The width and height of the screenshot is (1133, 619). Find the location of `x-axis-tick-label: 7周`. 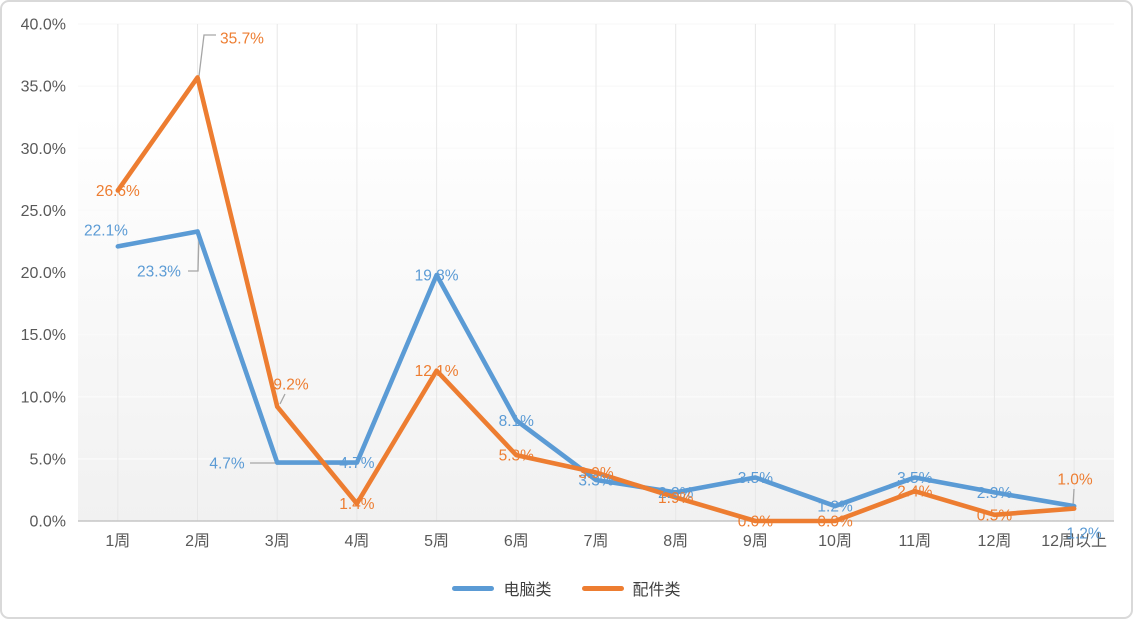

x-axis-tick-label: 7周 is located at coordinates (596, 541).